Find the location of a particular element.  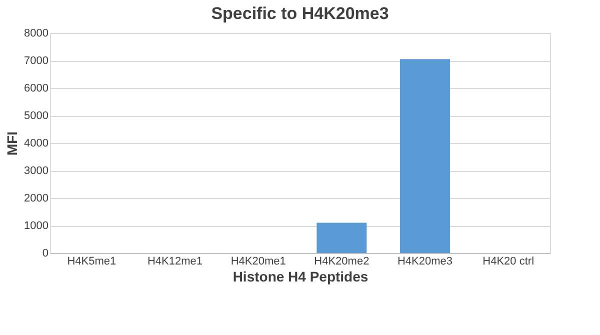

x-tick-label: H4K5me1 is located at coordinates (91, 262).